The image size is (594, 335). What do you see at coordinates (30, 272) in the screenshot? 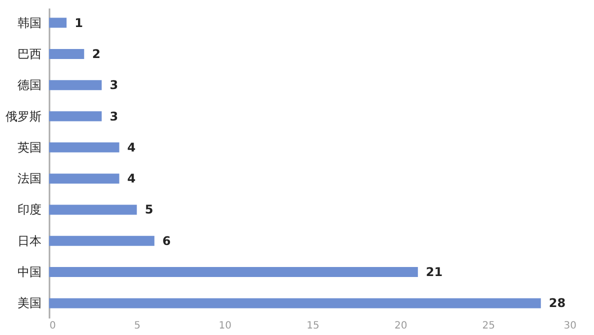
I see `y-tick-label: 中国` at bounding box center [30, 272].